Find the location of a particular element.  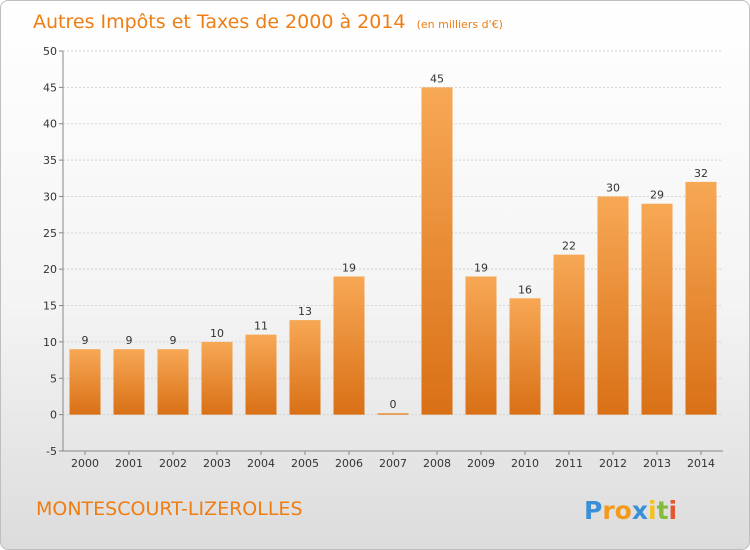

data-label-2009: 19 is located at coordinates (481, 267).